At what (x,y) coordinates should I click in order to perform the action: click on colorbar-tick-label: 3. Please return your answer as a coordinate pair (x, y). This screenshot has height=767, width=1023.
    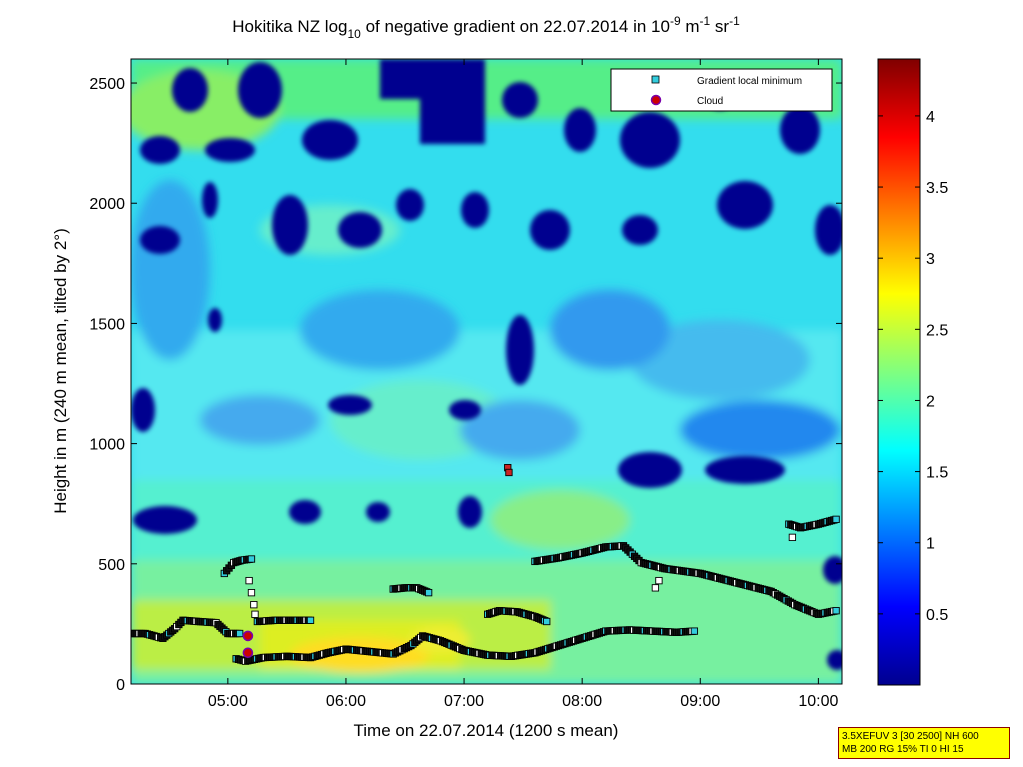
    Looking at the image, I should click on (930, 259).